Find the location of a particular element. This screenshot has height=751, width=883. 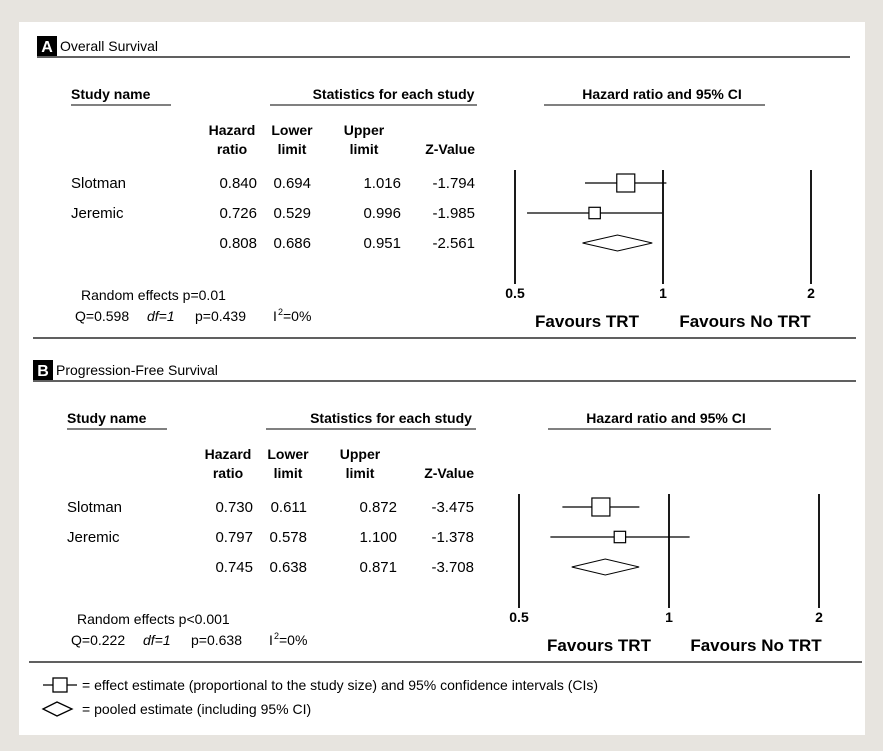

upper-limit-value: 1.100 is located at coordinates (378, 537).